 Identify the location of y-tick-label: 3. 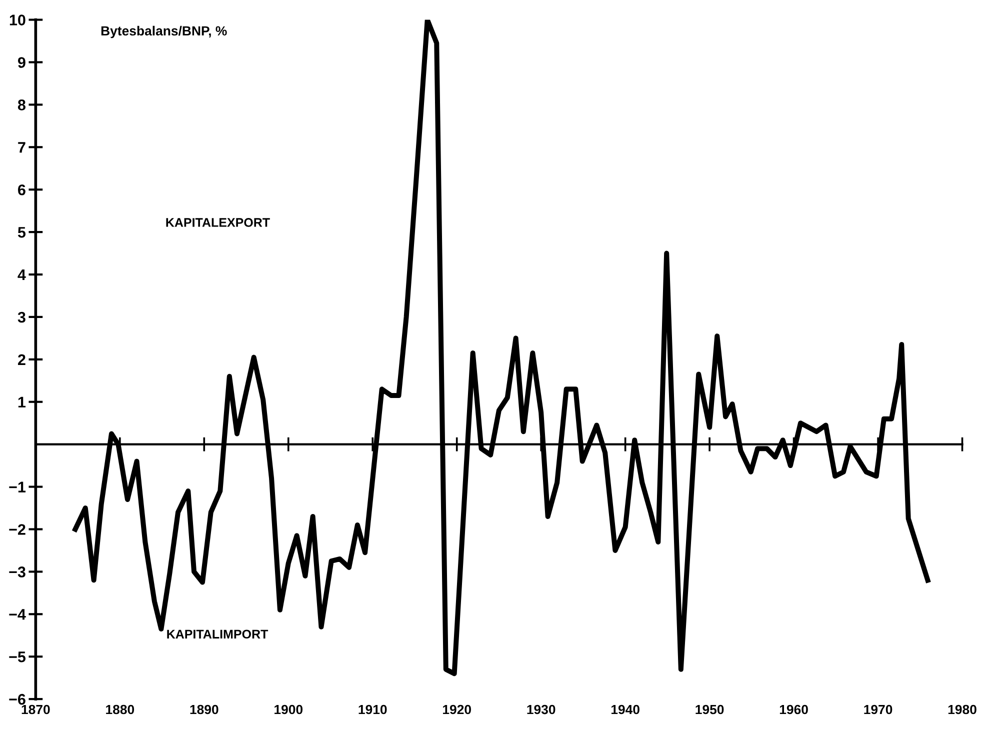
(22, 317).